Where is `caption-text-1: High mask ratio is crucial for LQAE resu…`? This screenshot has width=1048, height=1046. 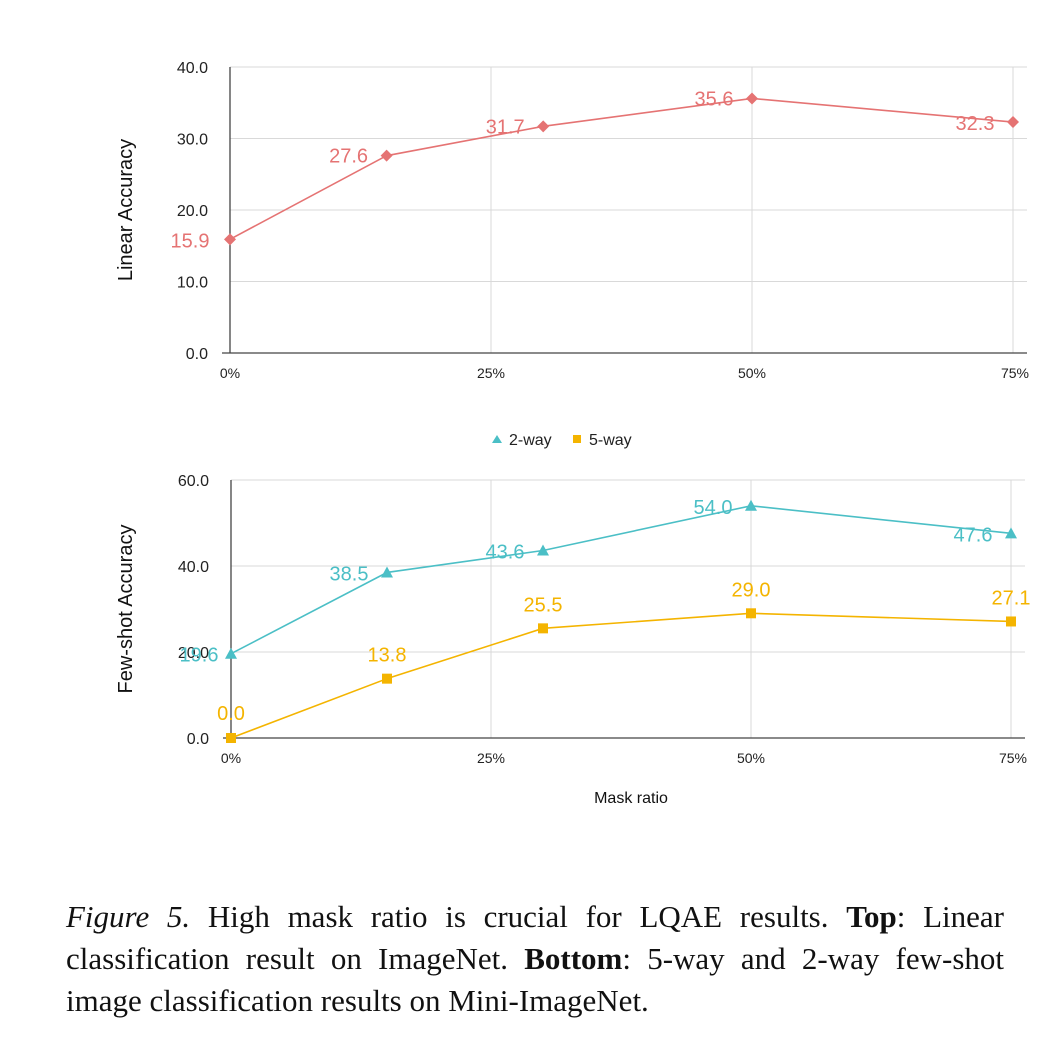
caption-text-1: High mask ratio is crucial for LQAE resu… is located at coordinates (518, 916).